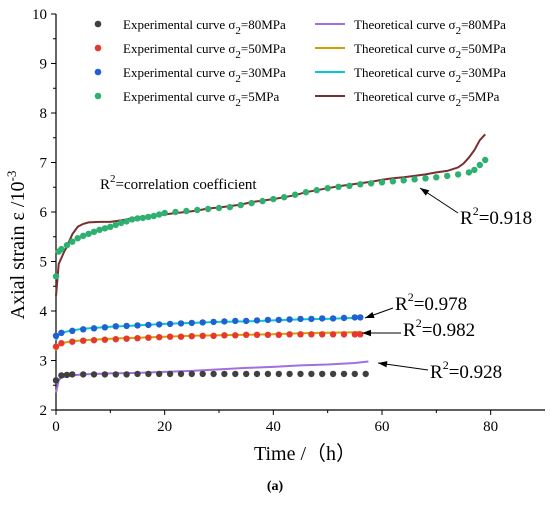 The height and width of the screenshot is (515, 550). What do you see at coordinates (431, 302) in the screenshot?
I see `r2-label: R2=0.978` at bounding box center [431, 302].